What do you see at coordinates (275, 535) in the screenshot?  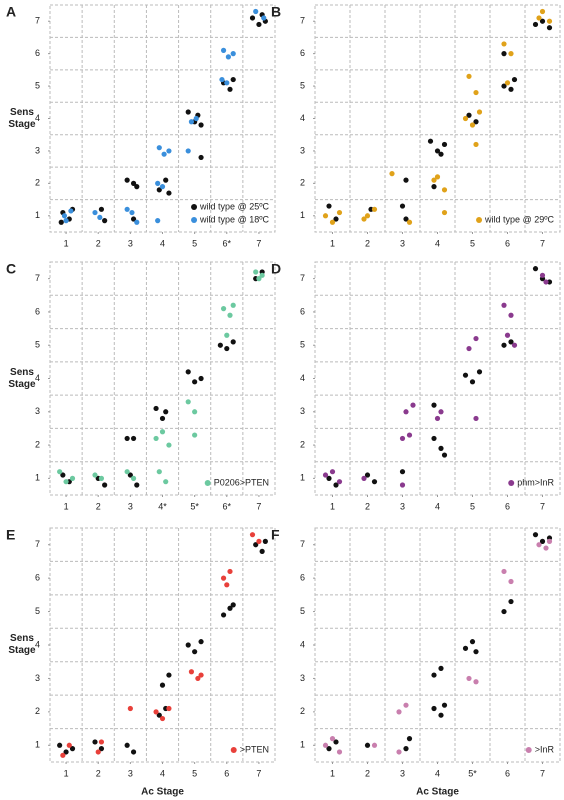 I see `panel-label: F` at bounding box center [275, 535].